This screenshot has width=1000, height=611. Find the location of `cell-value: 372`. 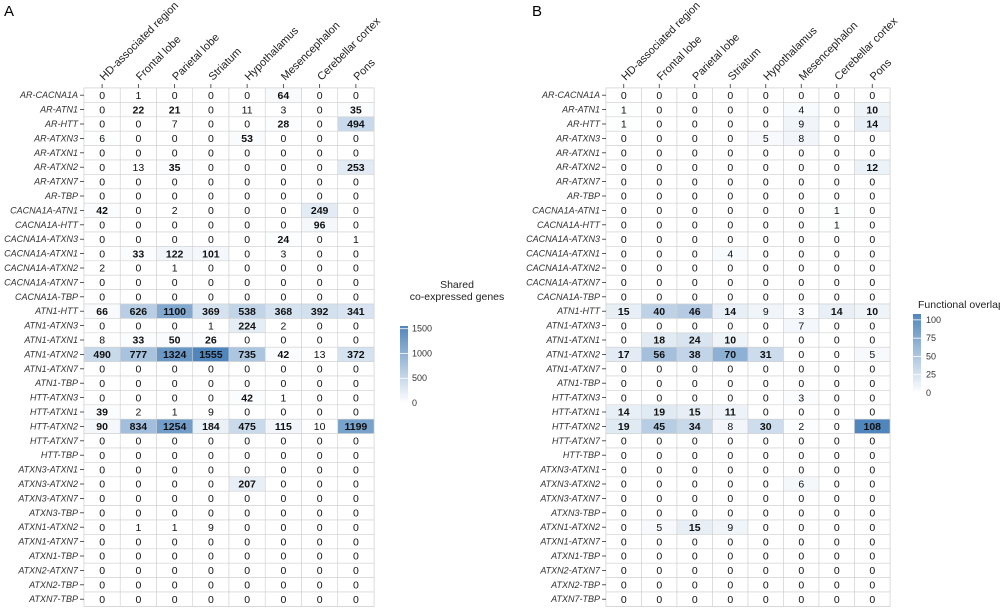

cell-value: 372 is located at coordinates (356, 355).